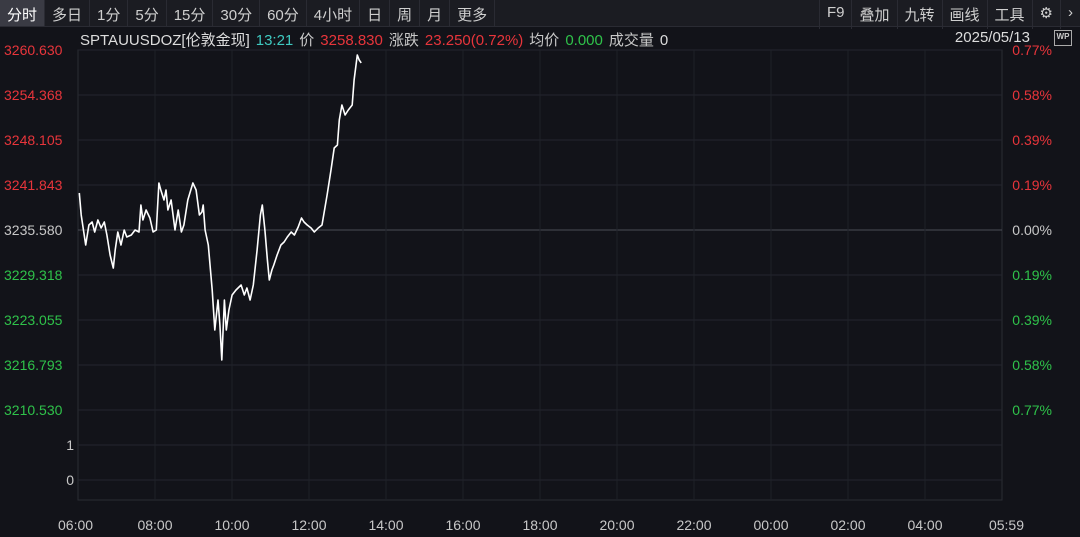 The width and height of the screenshot is (1080, 537). I want to click on time-tick: 05:59, so click(1006, 525).